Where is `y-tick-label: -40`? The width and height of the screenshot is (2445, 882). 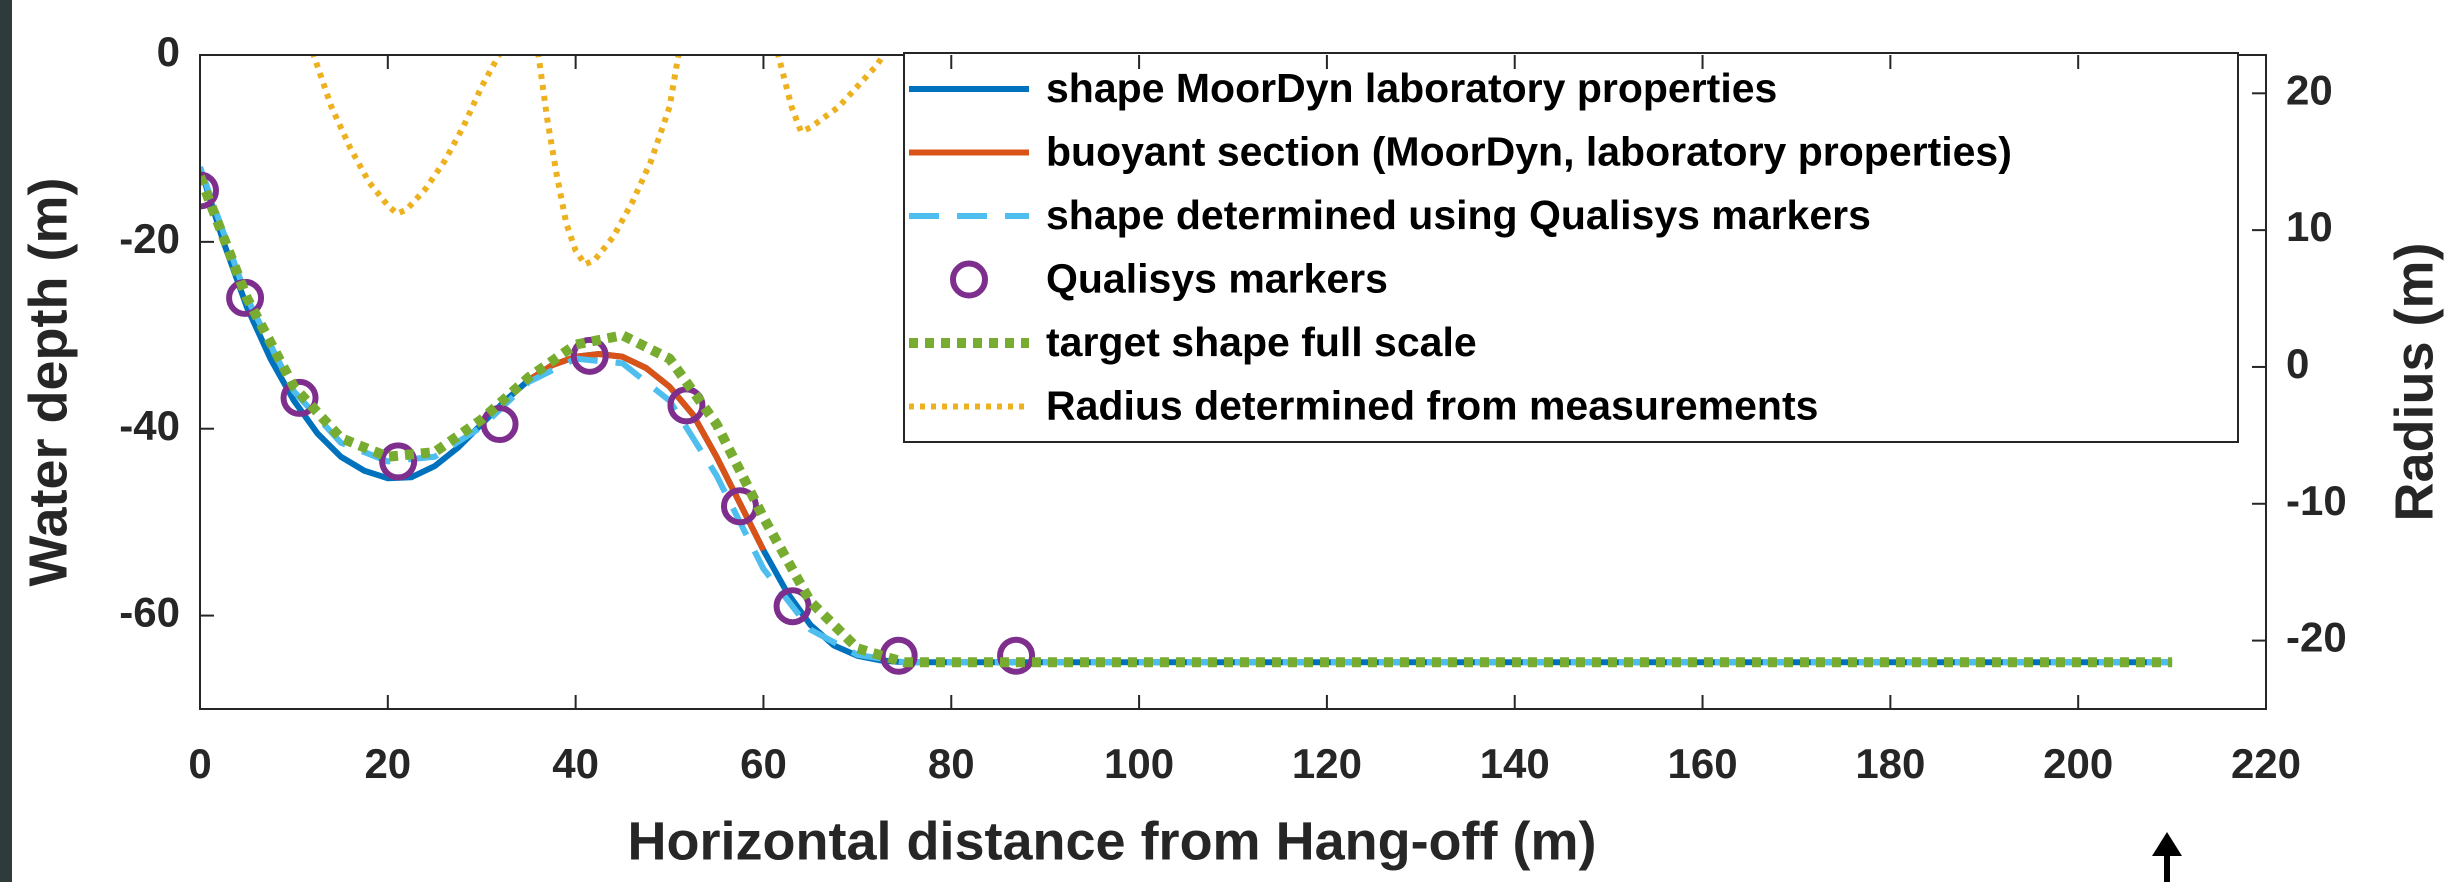 y-tick-label: -40 is located at coordinates (149, 425).